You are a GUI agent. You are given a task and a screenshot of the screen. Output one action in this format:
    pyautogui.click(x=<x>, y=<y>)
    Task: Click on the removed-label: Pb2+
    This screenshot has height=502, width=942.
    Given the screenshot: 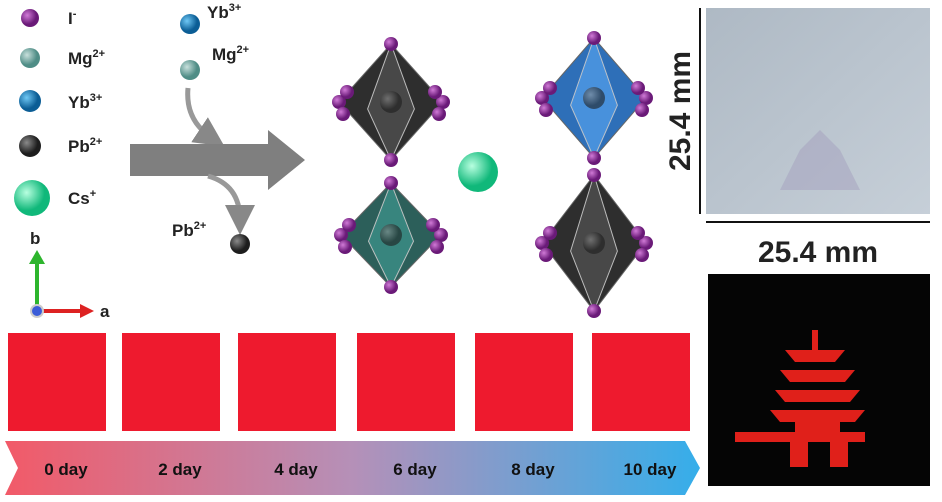 What is the action you would take?
    pyautogui.click(x=189, y=230)
    